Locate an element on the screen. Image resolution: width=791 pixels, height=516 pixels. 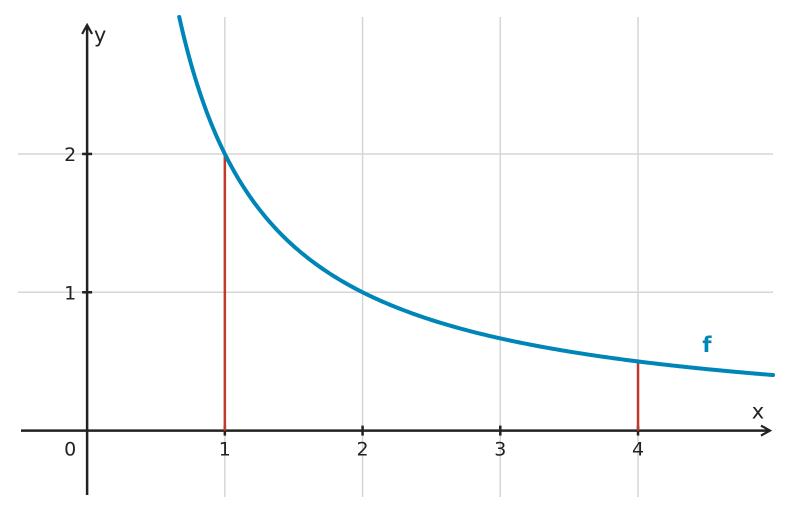
y-tick-label: 1 is located at coordinates (70, 293).